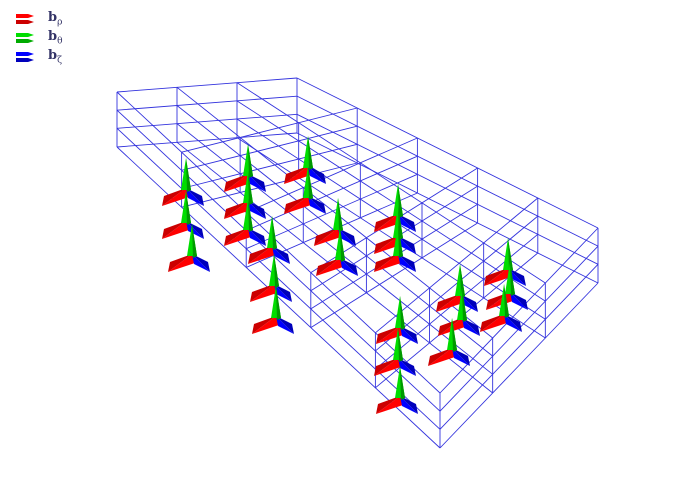 Image resolution: width=700 pixels, height=500 pixels. I want to click on legend-item-b-theta: bθ, so click(38, 38).